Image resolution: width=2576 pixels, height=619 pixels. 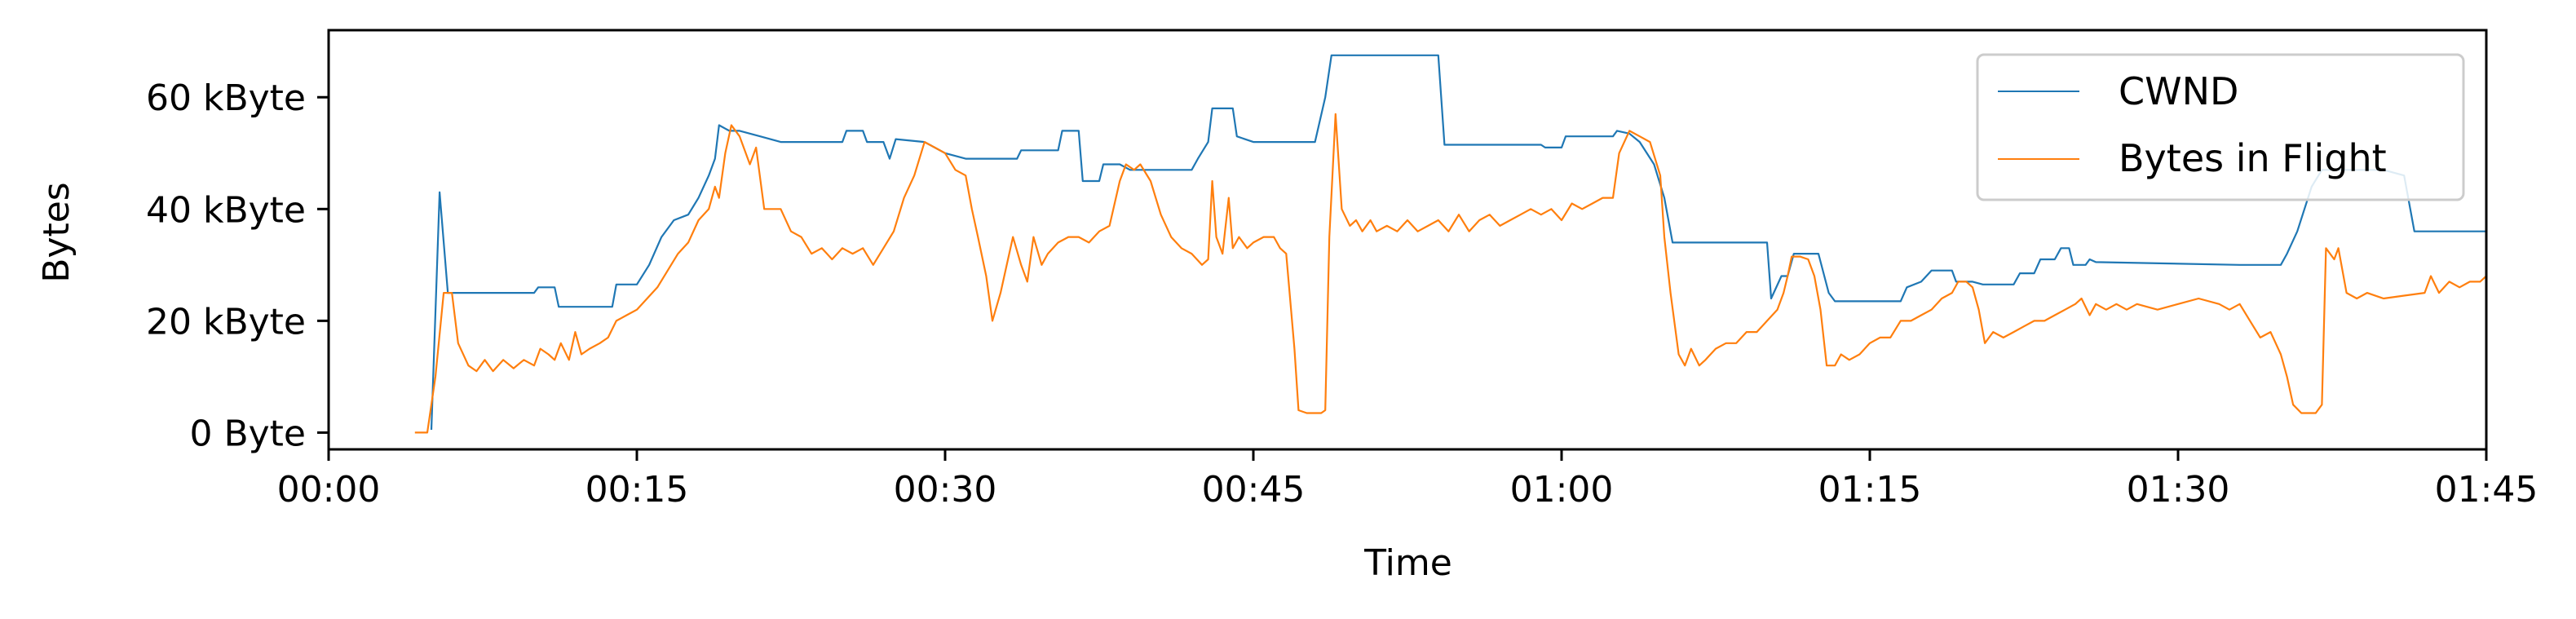 I want to click on legend: CWND Bytes in Flight, so click(x=2220, y=127).